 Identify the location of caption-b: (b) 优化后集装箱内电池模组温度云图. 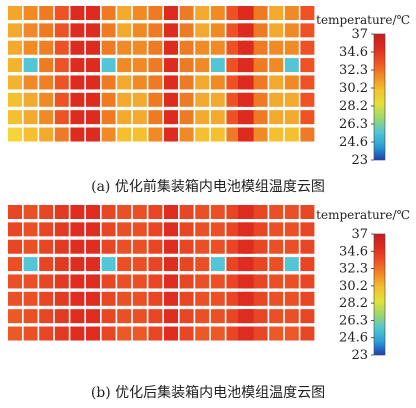
(208, 393).